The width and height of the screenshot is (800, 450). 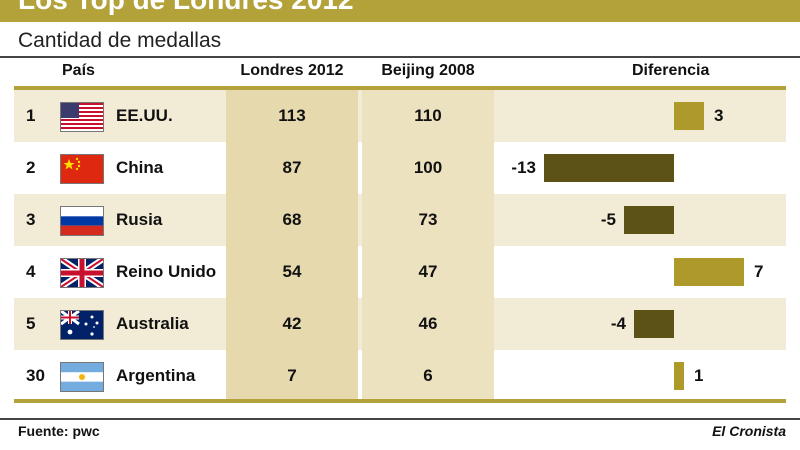 I want to click on beijing-value: 46, so click(x=428, y=323).